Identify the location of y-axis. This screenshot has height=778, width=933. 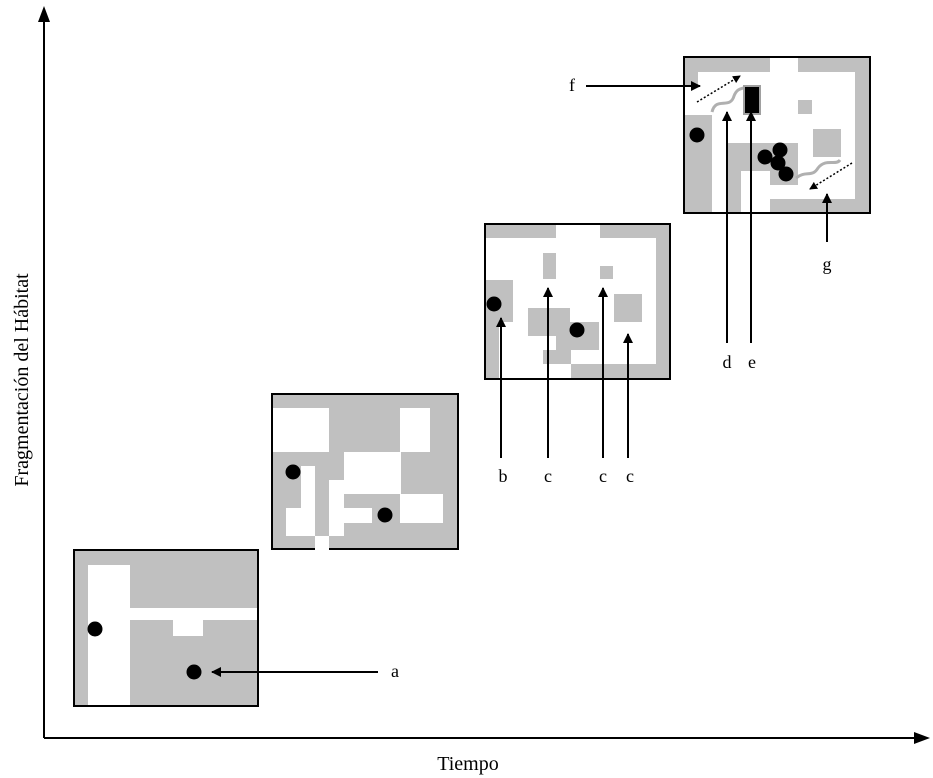
(44, 372).